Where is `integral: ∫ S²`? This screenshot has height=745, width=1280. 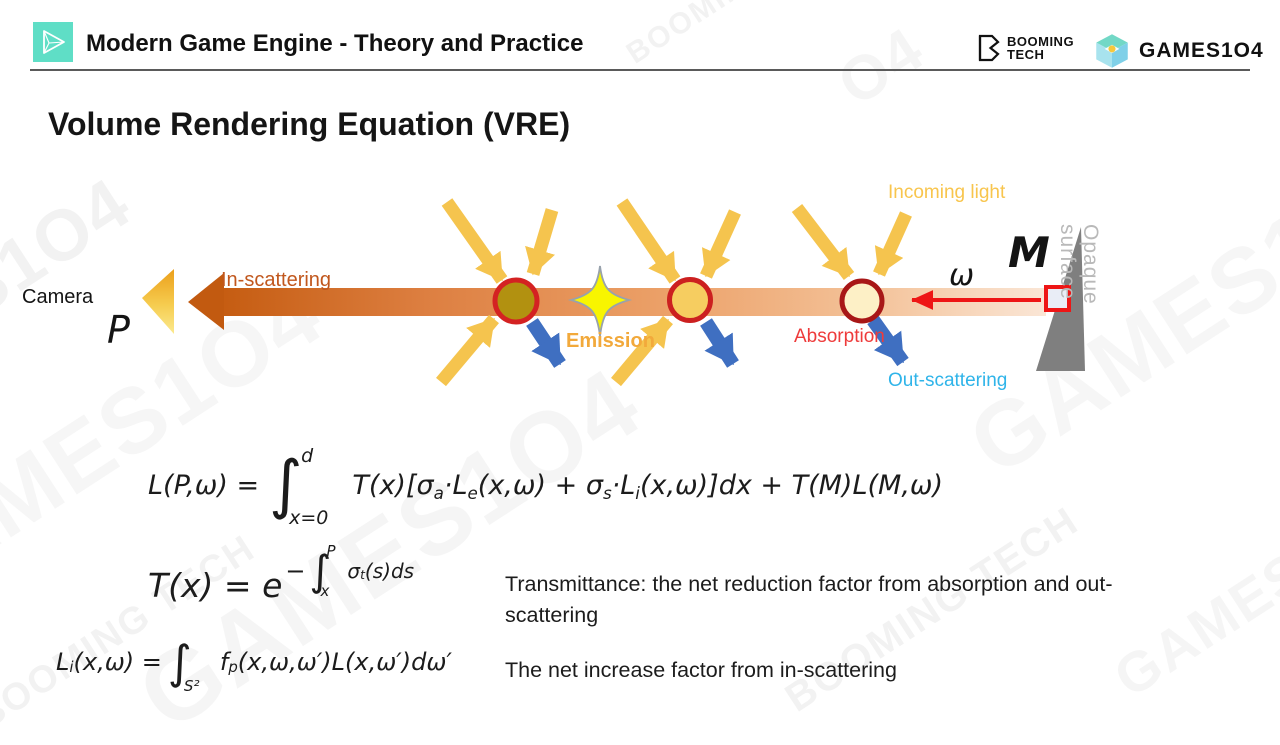 integral: ∫ S² is located at coordinates (190, 665).